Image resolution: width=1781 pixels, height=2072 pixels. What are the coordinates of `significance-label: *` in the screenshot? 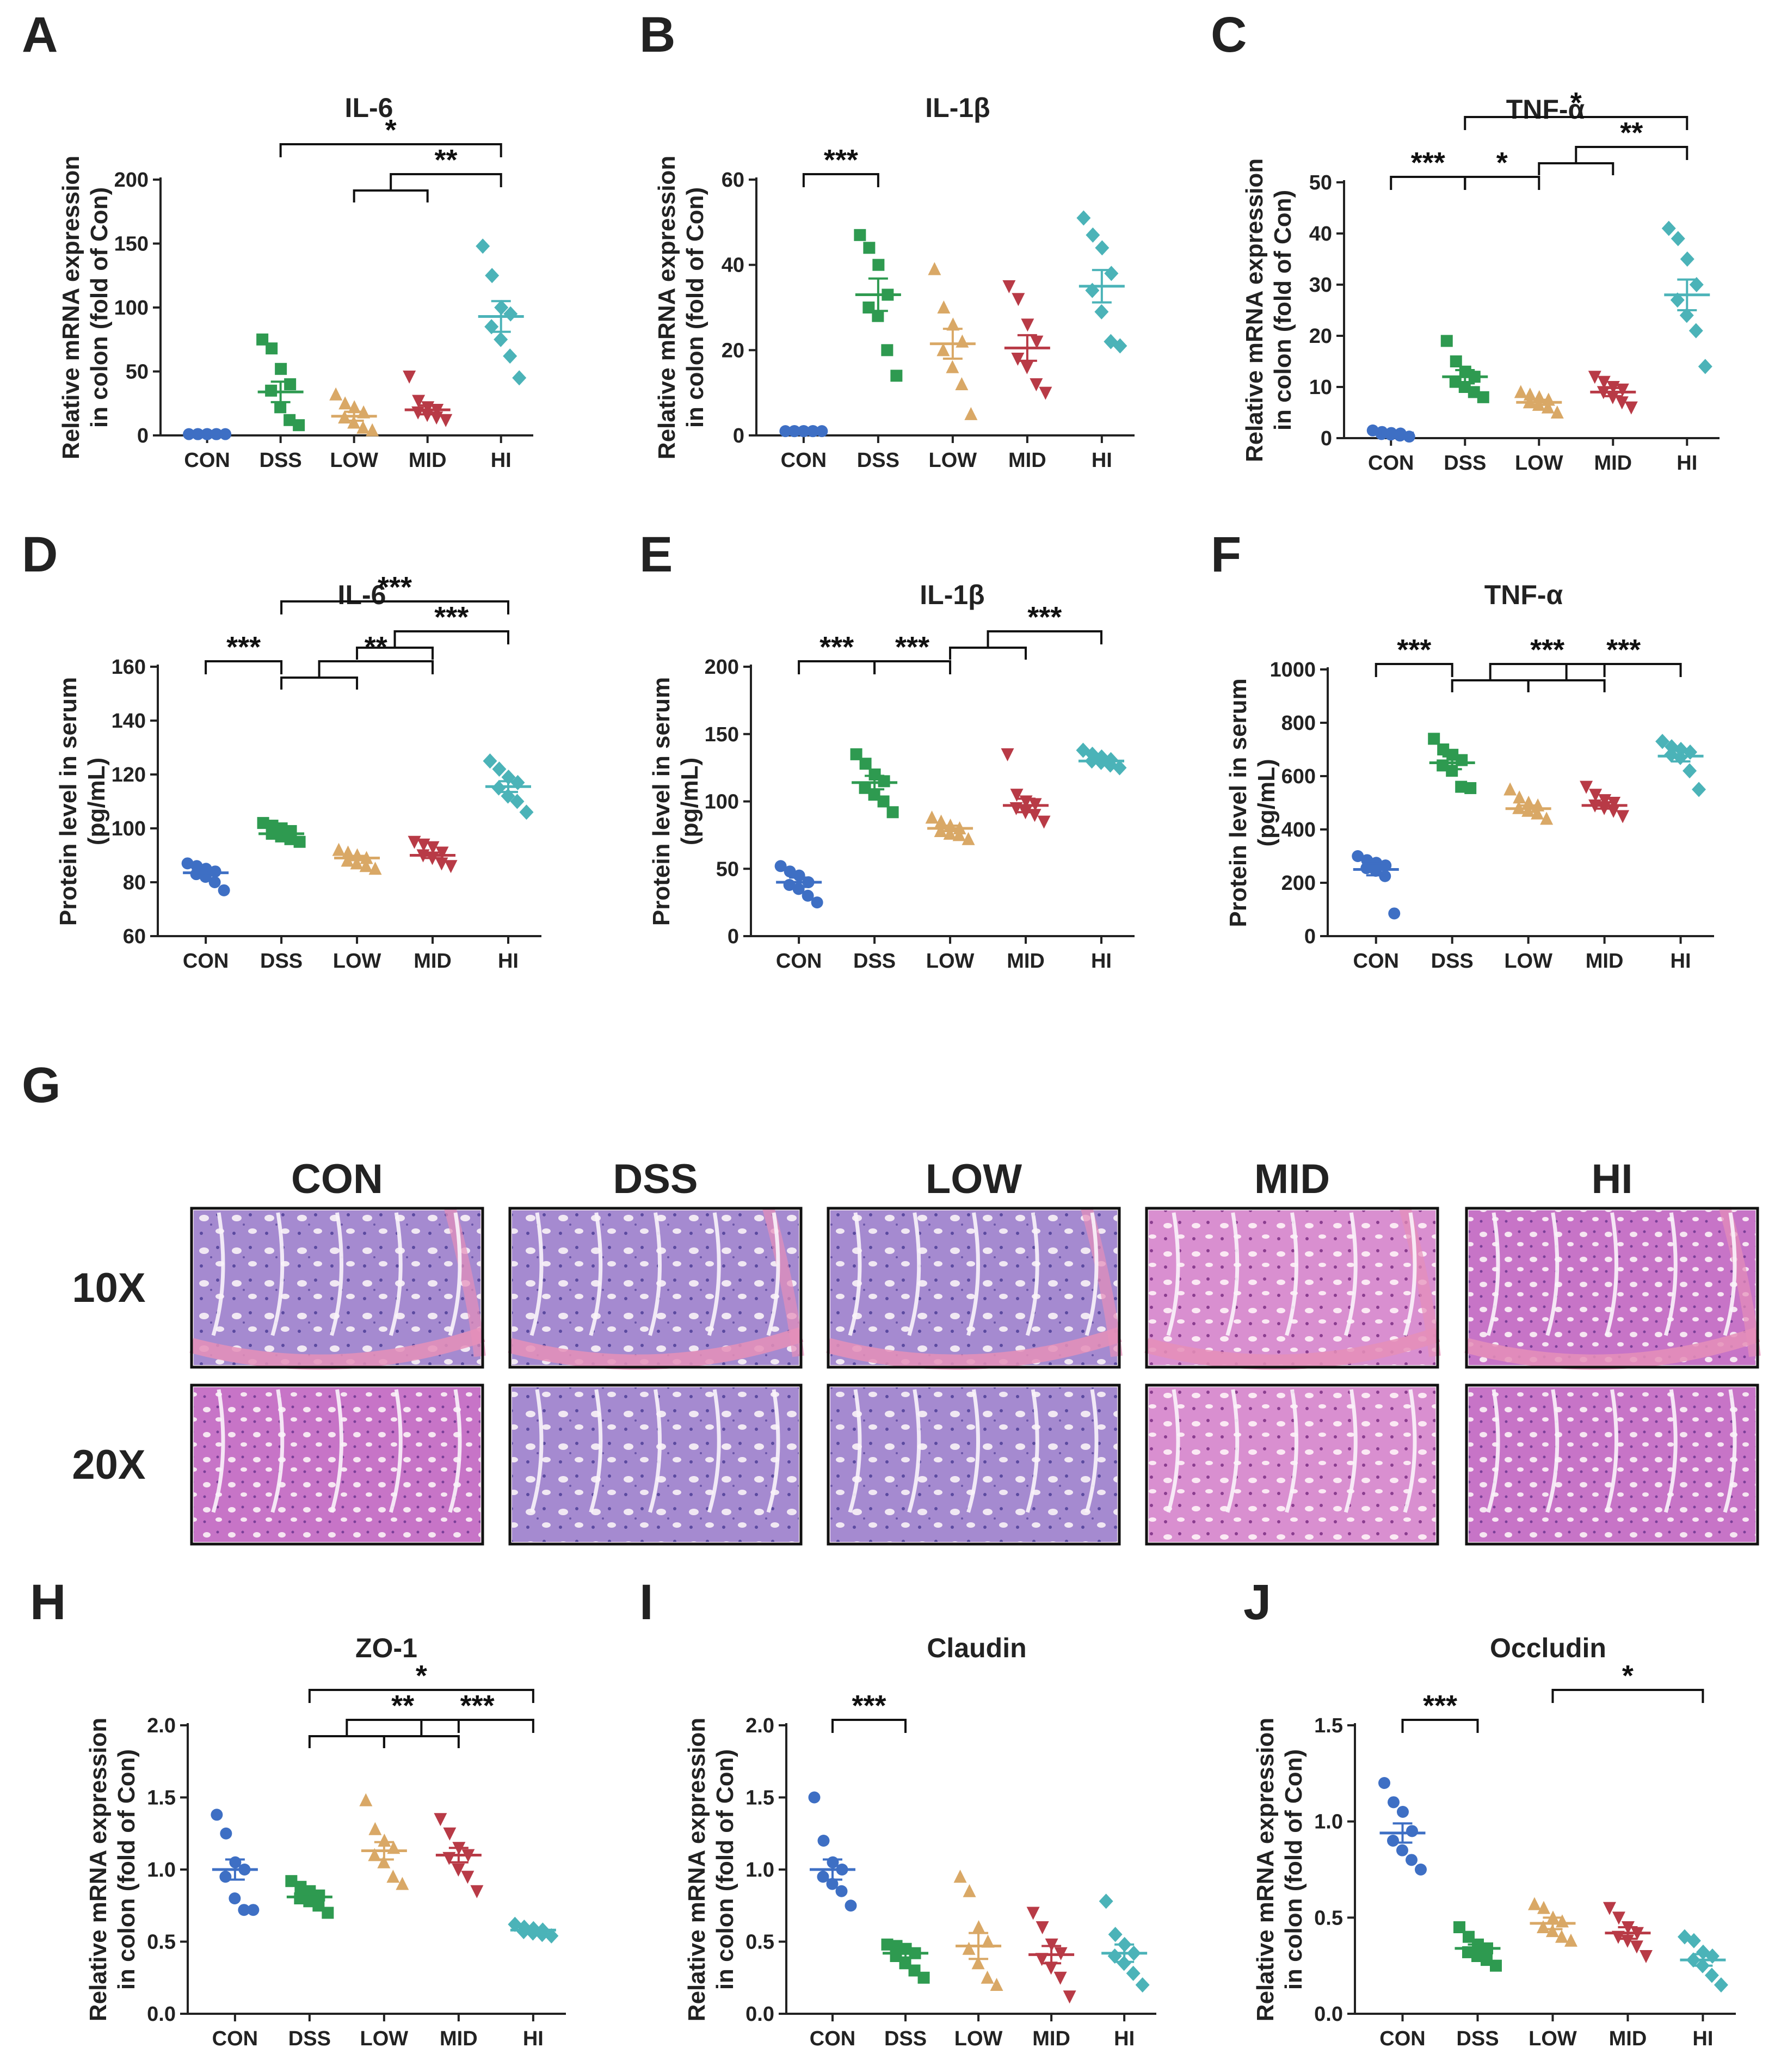 It's located at (1628, 1676).